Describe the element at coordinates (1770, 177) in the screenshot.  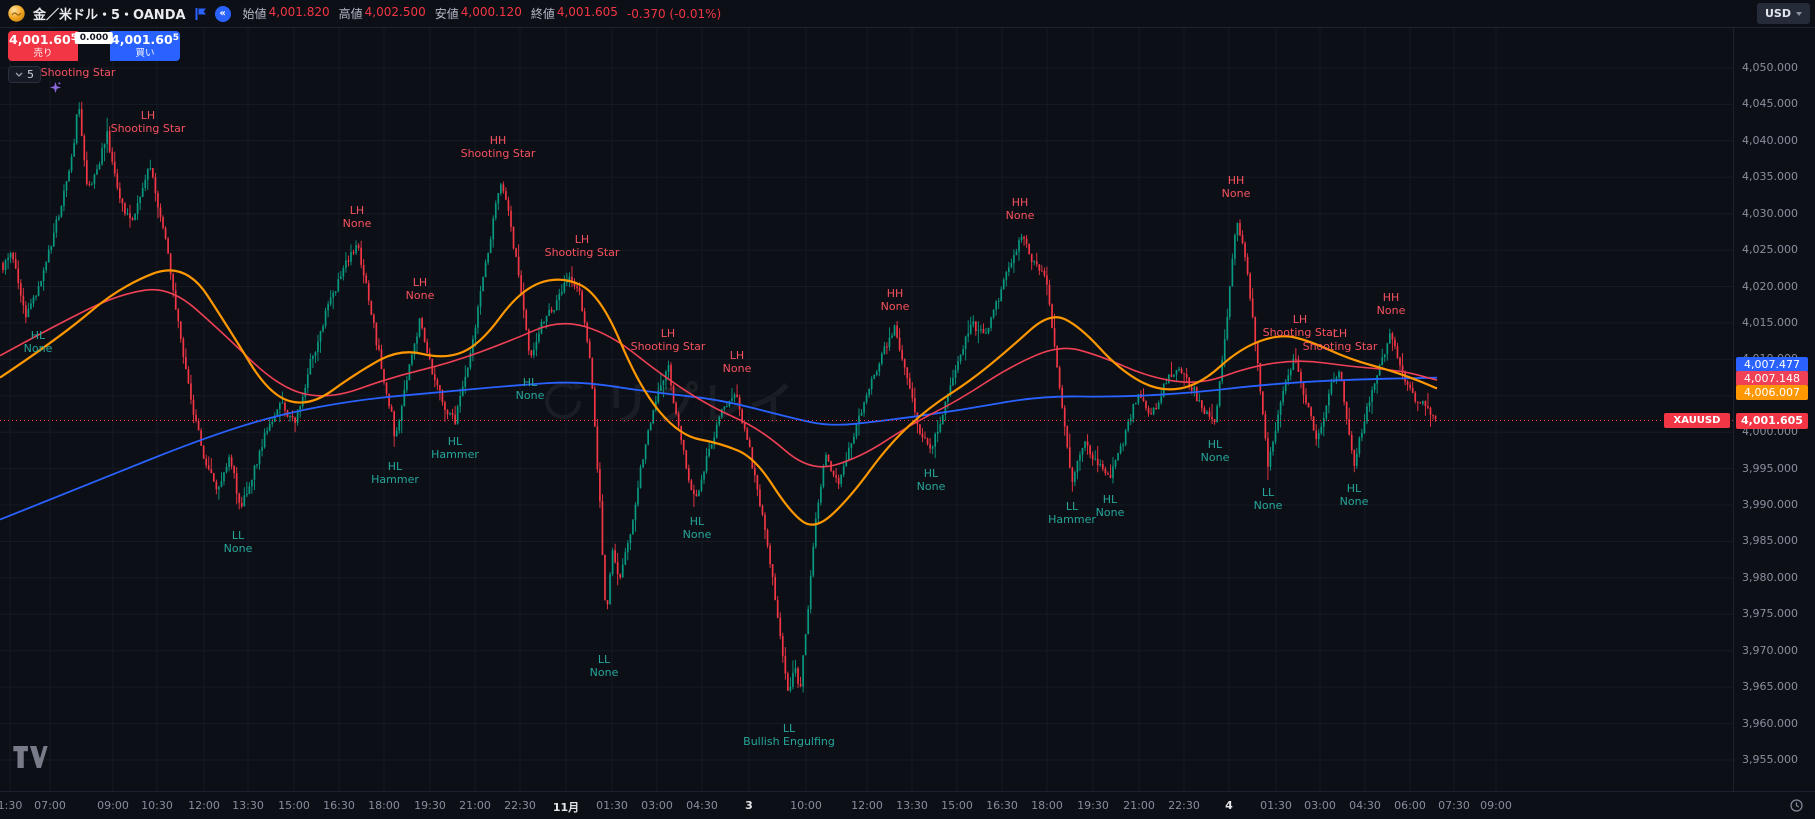
I see `price-axis-label: 4,035.000` at that location.